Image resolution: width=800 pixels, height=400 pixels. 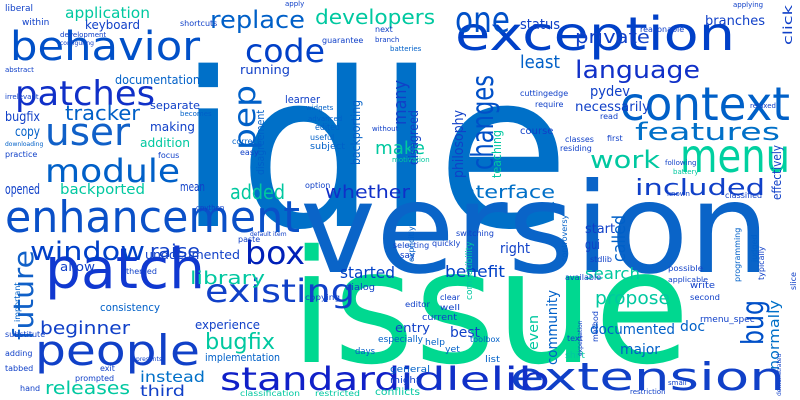 I want to click on word: clear, so click(x=450, y=297).